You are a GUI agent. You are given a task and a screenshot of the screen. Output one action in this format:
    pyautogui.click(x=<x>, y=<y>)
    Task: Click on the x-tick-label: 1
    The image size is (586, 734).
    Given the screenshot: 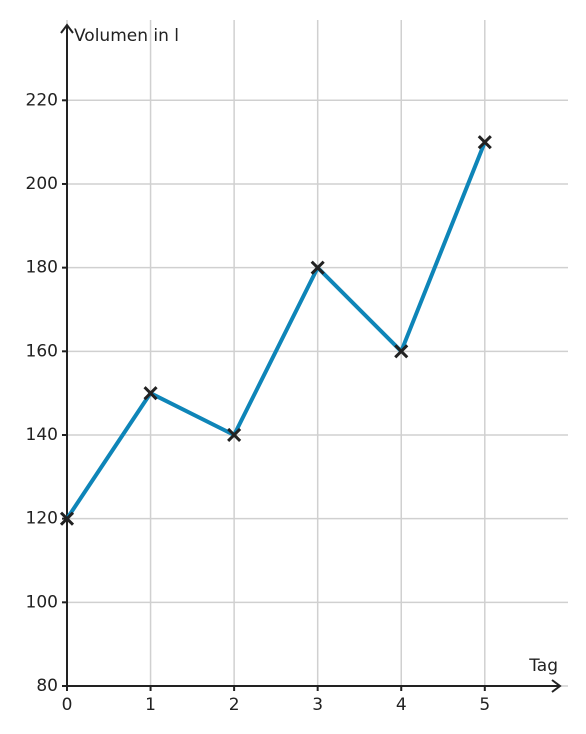 What is the action you would take?
    pyautogui.click(x=150, y=705)
    